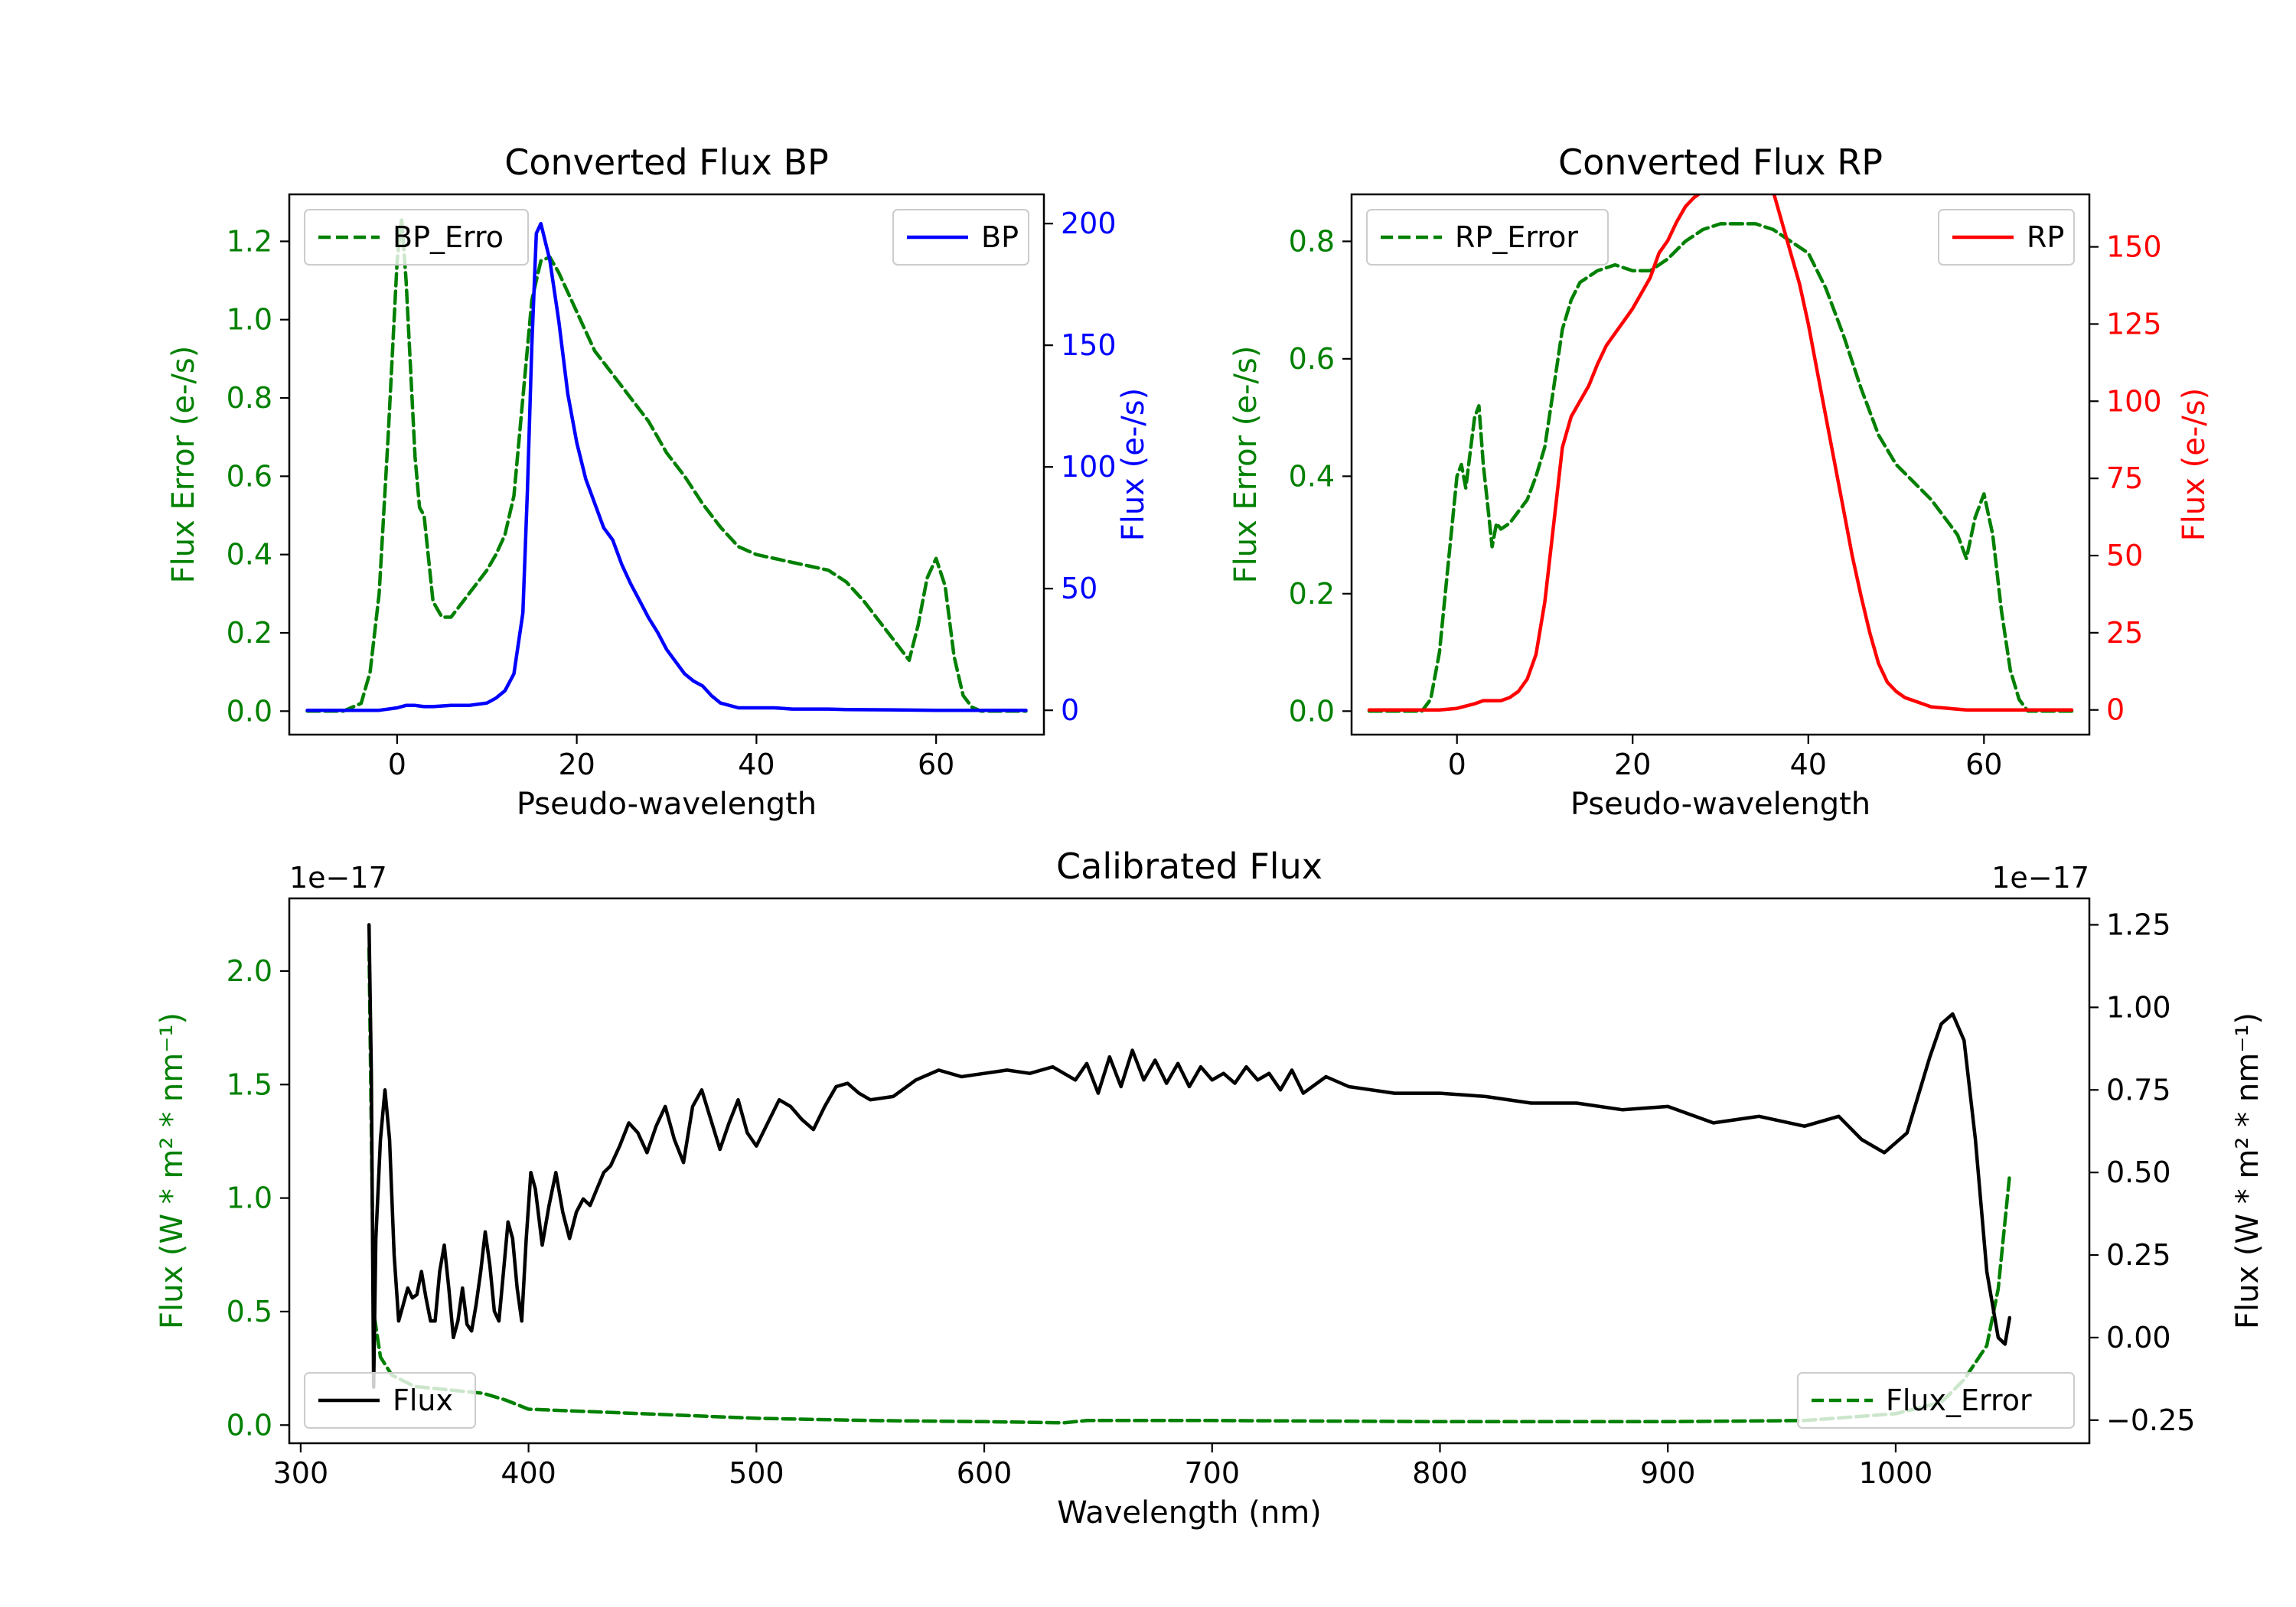  I want to click on rp-ytick-left-label: 0.6, so click(1312, 359).